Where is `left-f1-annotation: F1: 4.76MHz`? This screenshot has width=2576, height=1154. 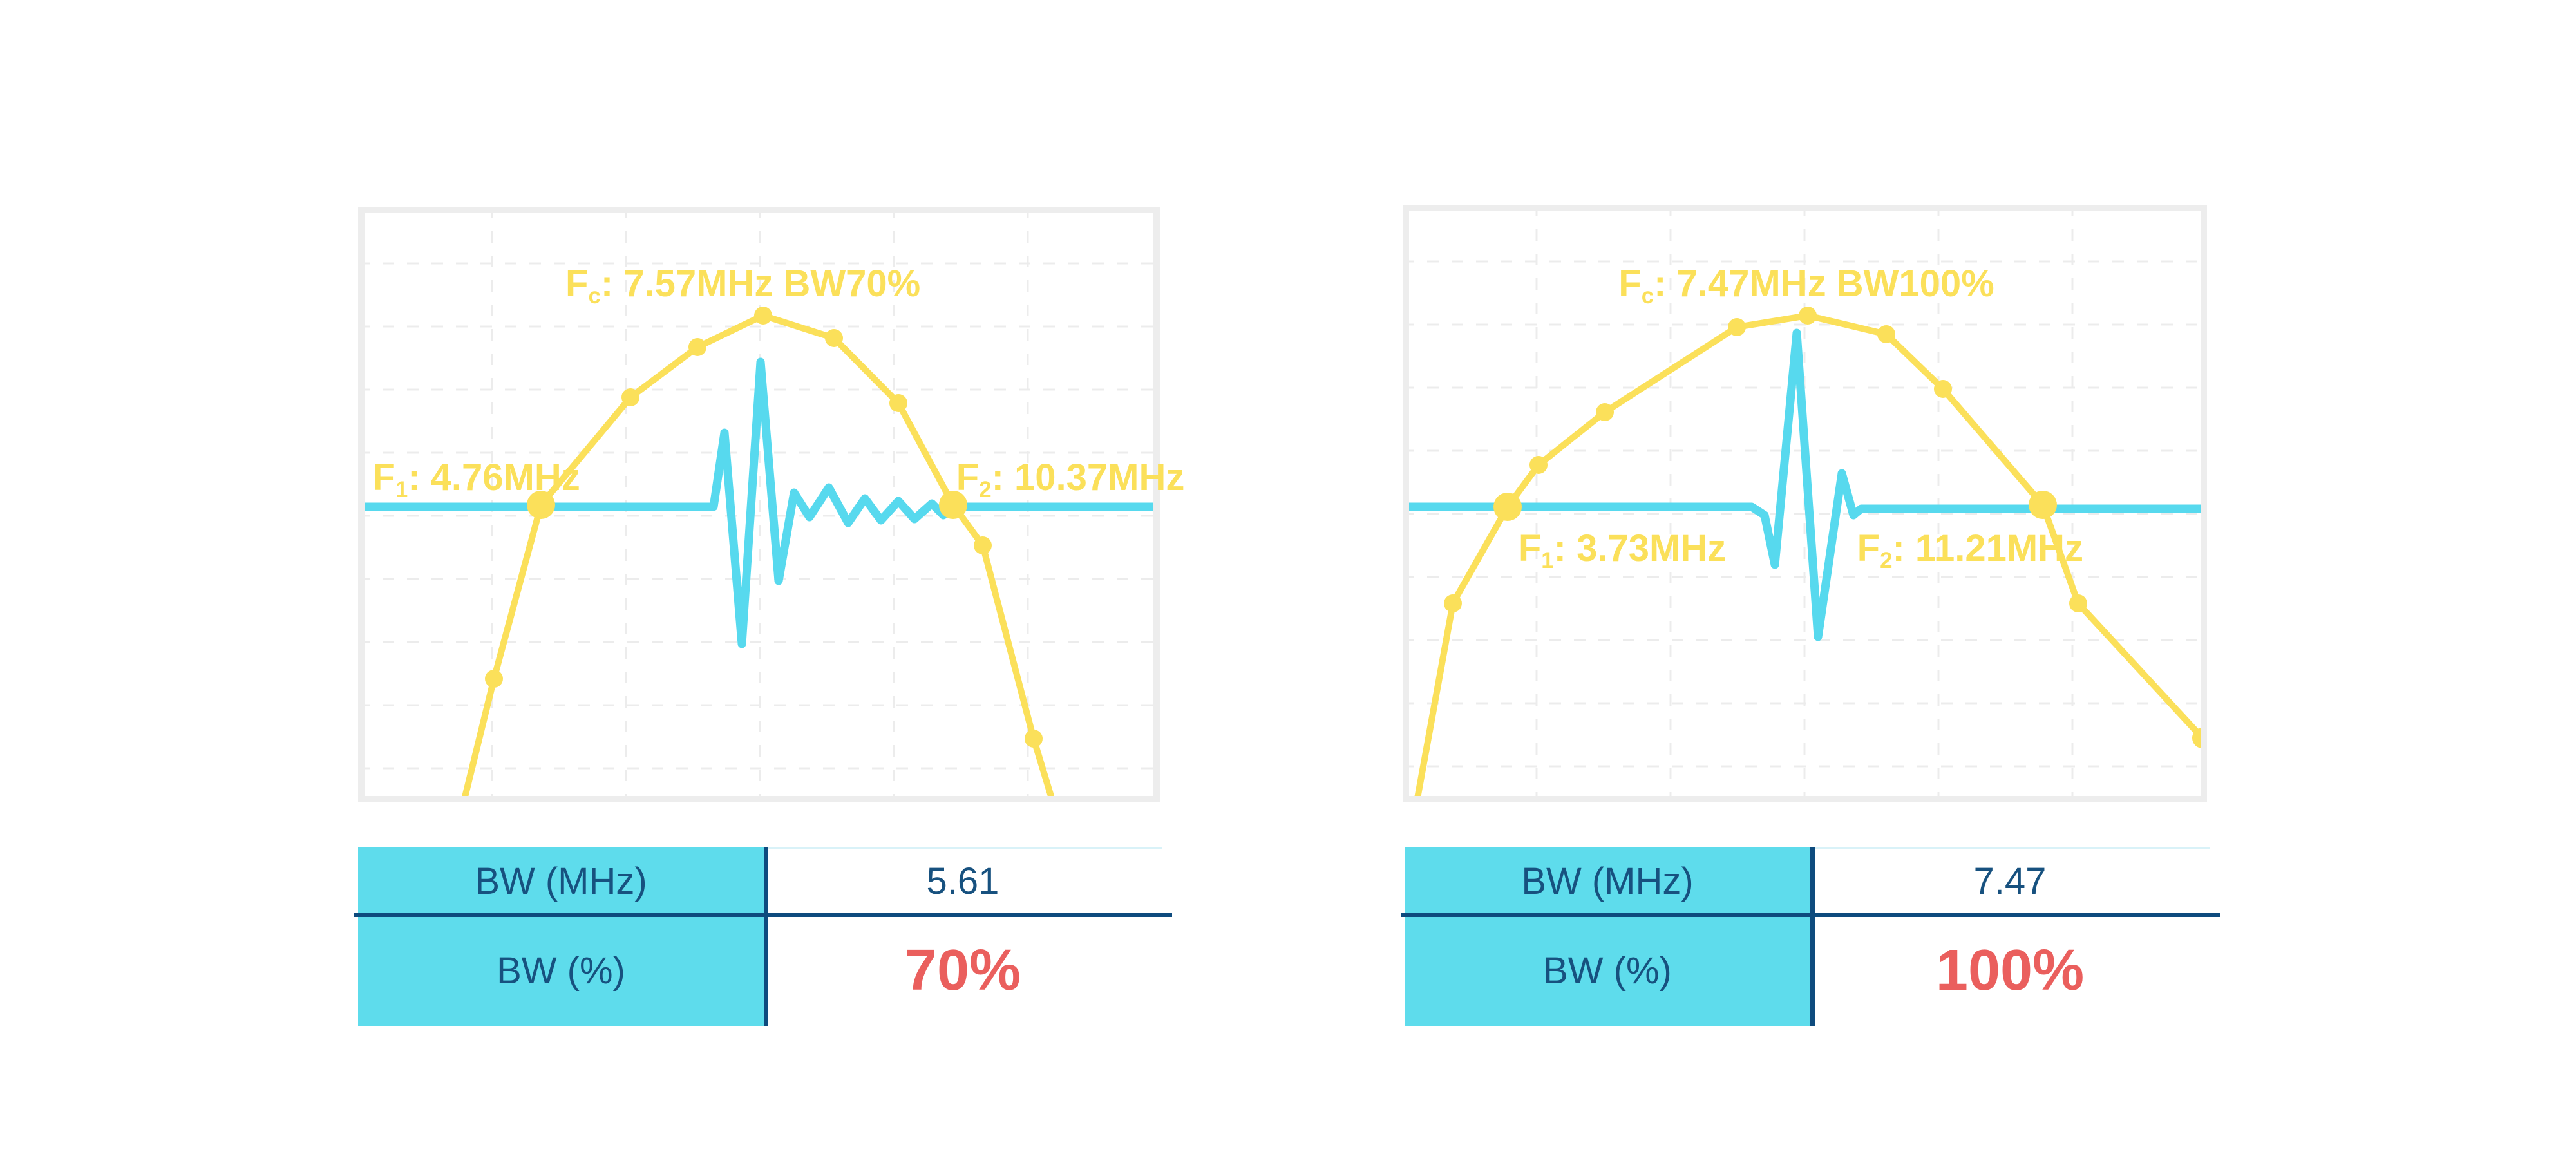 left-f1-annotation: F1: 4.76MHz is located at coordinates (476, 479).